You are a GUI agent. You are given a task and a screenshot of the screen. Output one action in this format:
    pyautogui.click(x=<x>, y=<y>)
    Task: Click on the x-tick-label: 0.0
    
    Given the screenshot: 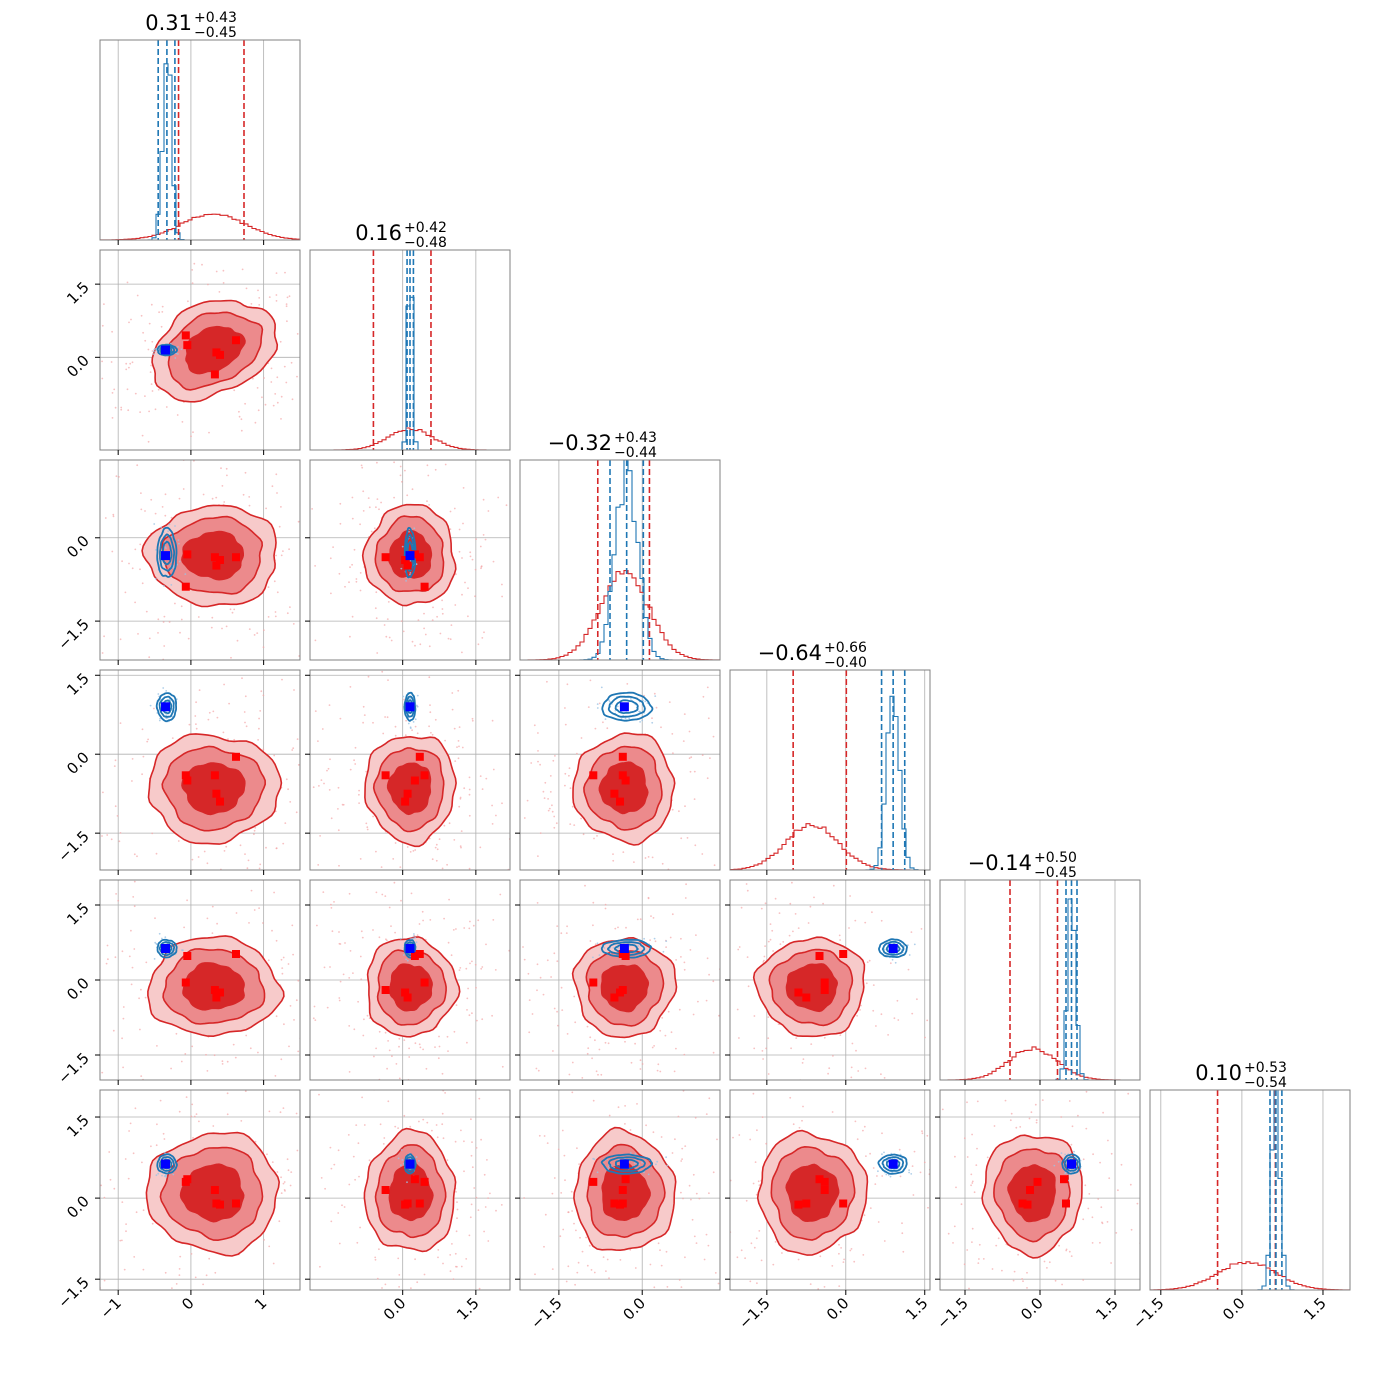 What is the action you would take?
    pyautogui.click(x=634, y=1309)
    